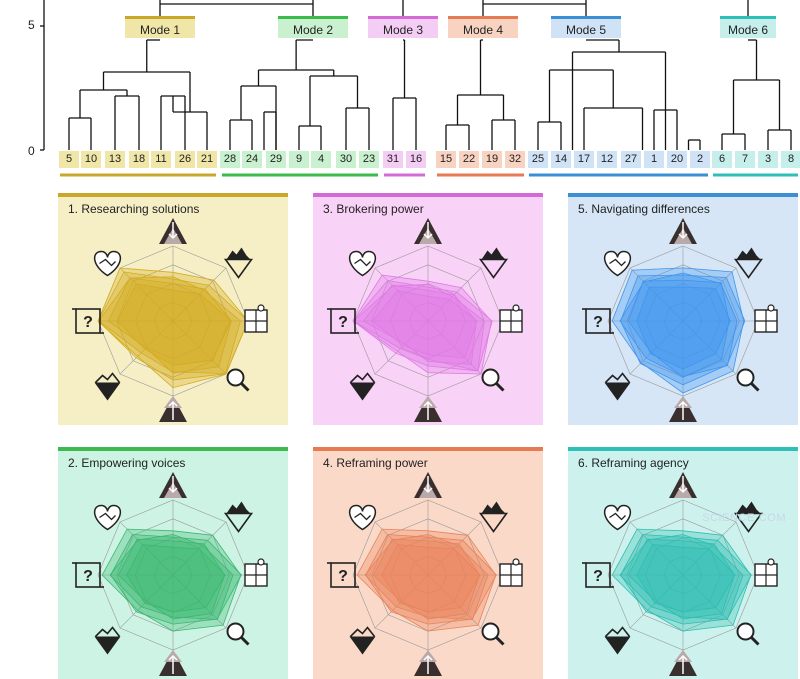 This screenshot has height=679, width=800. Describe the element at coordinates (745, 159) in the screenshot. I see `leaf-label: 7` at that location.